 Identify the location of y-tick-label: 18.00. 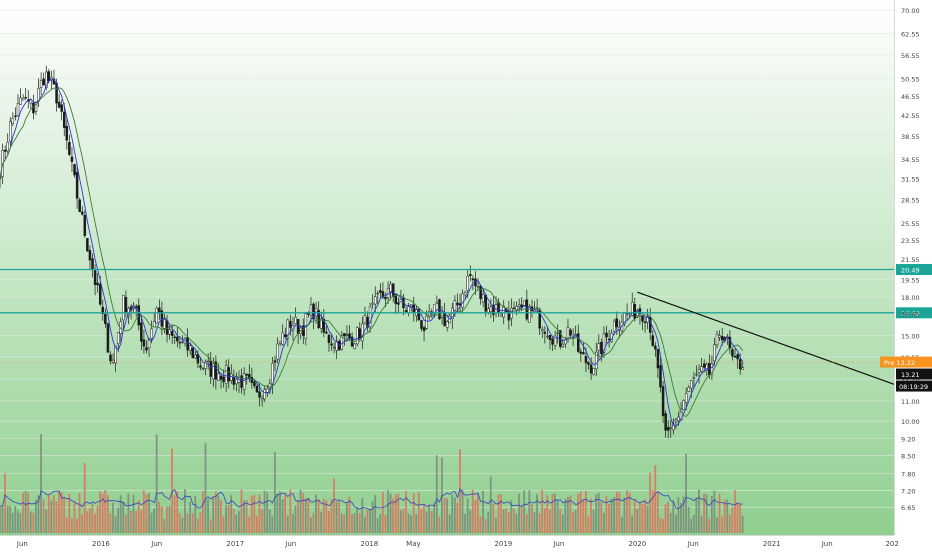
(910, 298).